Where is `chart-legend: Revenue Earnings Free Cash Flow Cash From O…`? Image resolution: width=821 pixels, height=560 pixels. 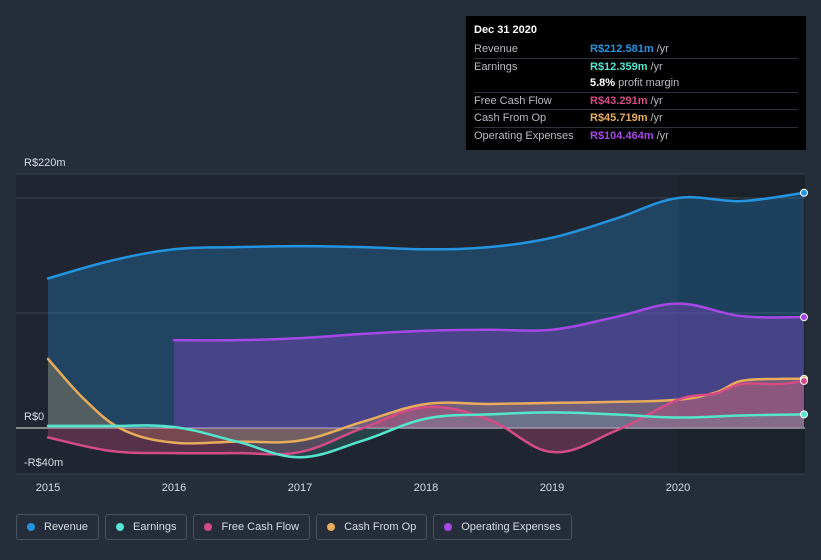
chart-legend: Revenue Earnings Free Cash Flow Cash From O… is located at coordinates (294, 527).